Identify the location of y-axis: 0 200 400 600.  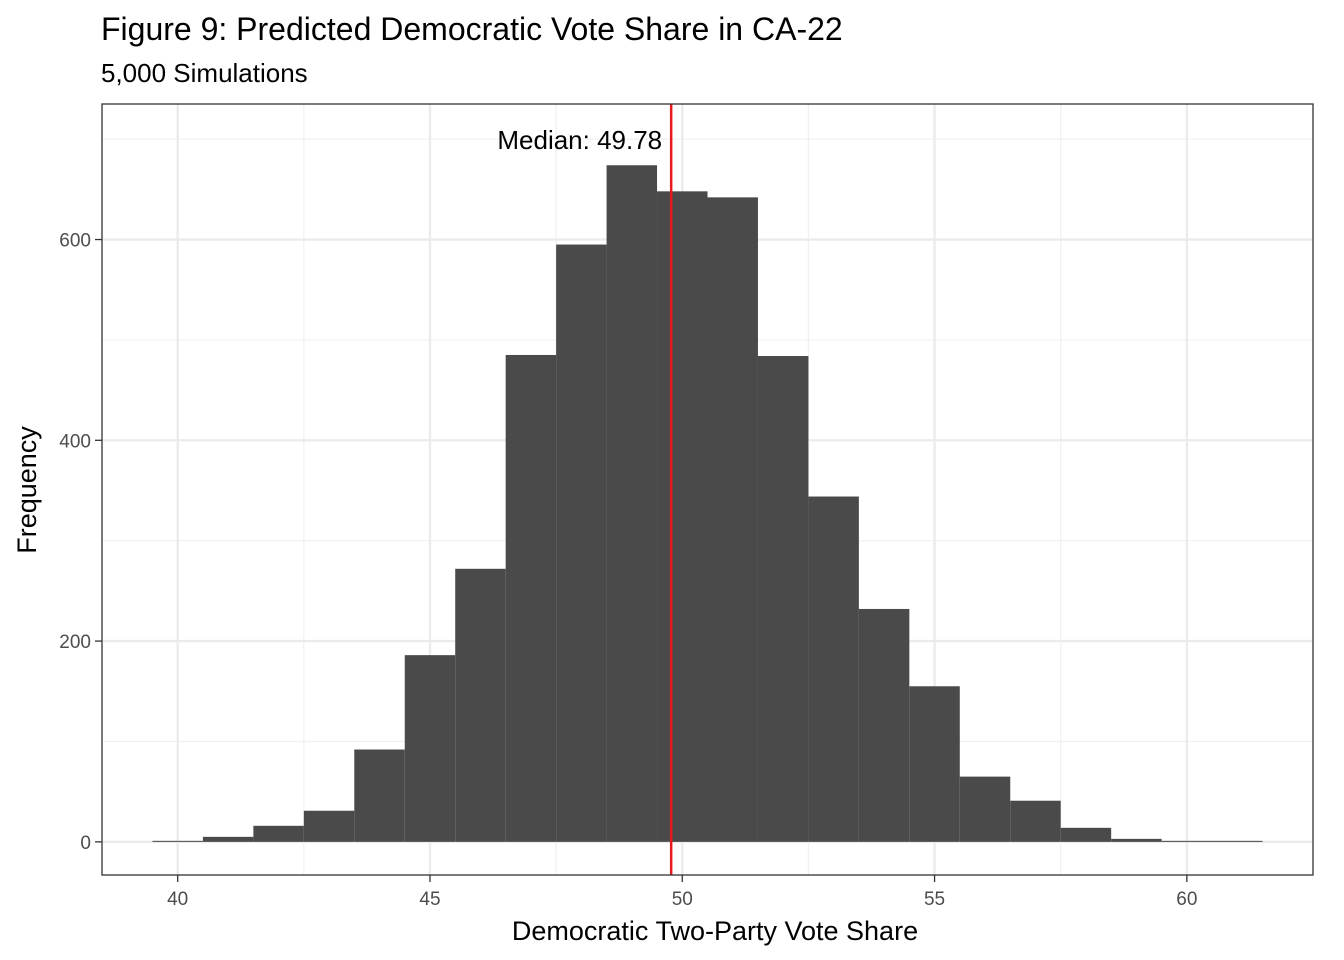
(80, 542).